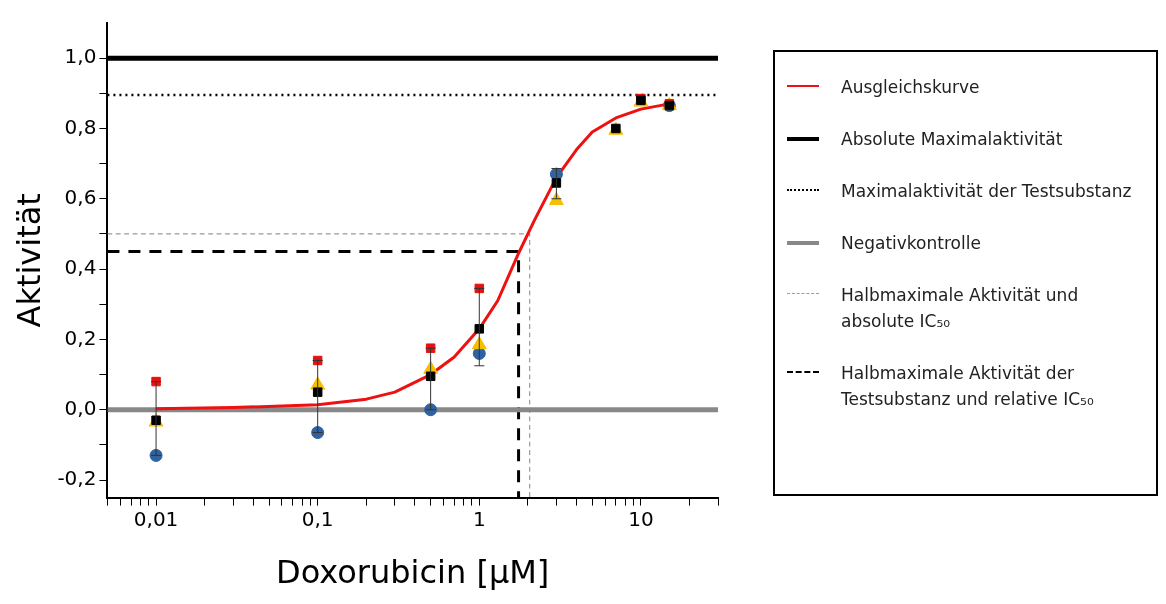  Describe the element at coordinates (80, 56) in the screenshot. I see `y-tick-label: 1,0` at that location.